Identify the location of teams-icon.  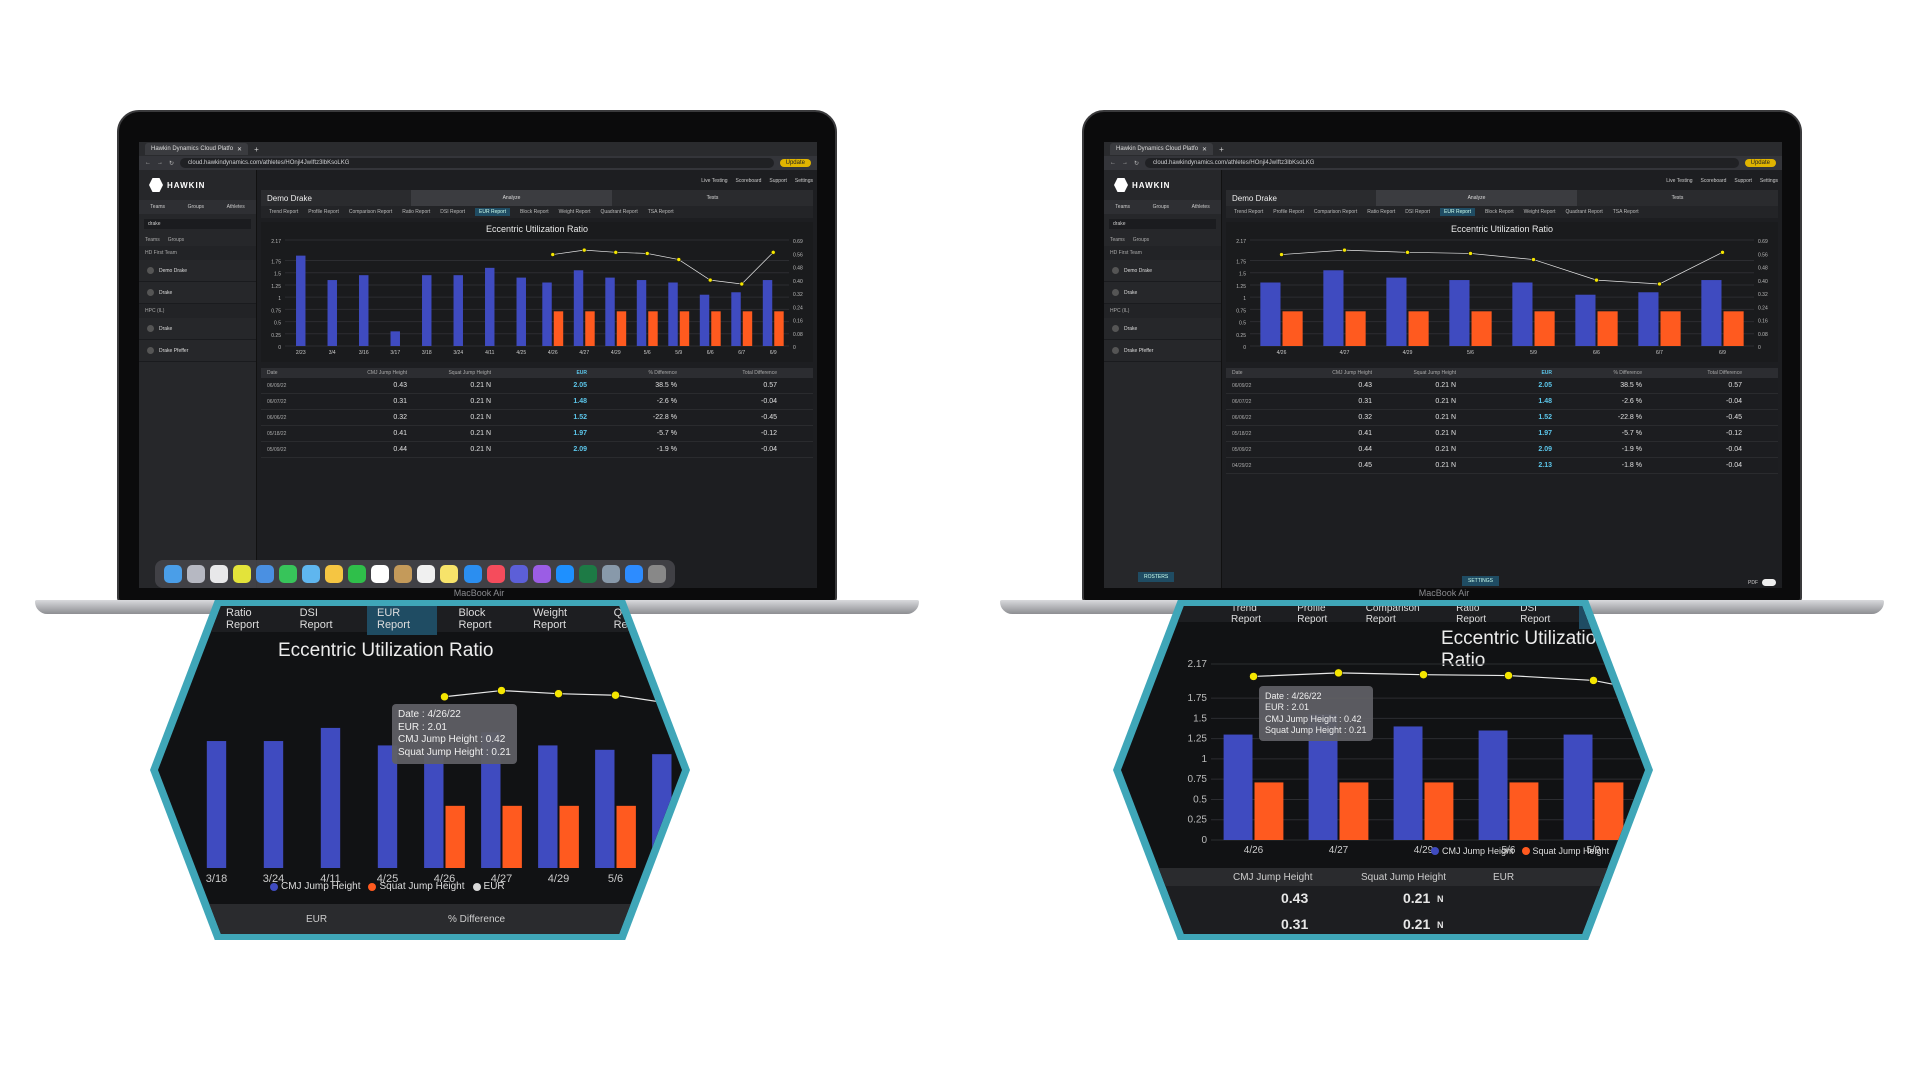
(518, 574).